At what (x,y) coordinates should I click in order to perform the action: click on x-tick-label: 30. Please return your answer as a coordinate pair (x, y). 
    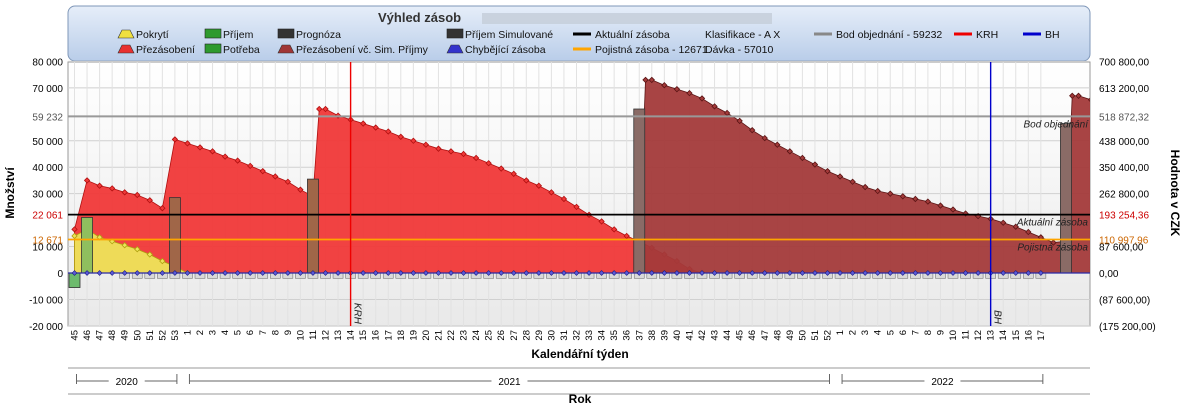
    Looking at the image, I should click on (551, 335).